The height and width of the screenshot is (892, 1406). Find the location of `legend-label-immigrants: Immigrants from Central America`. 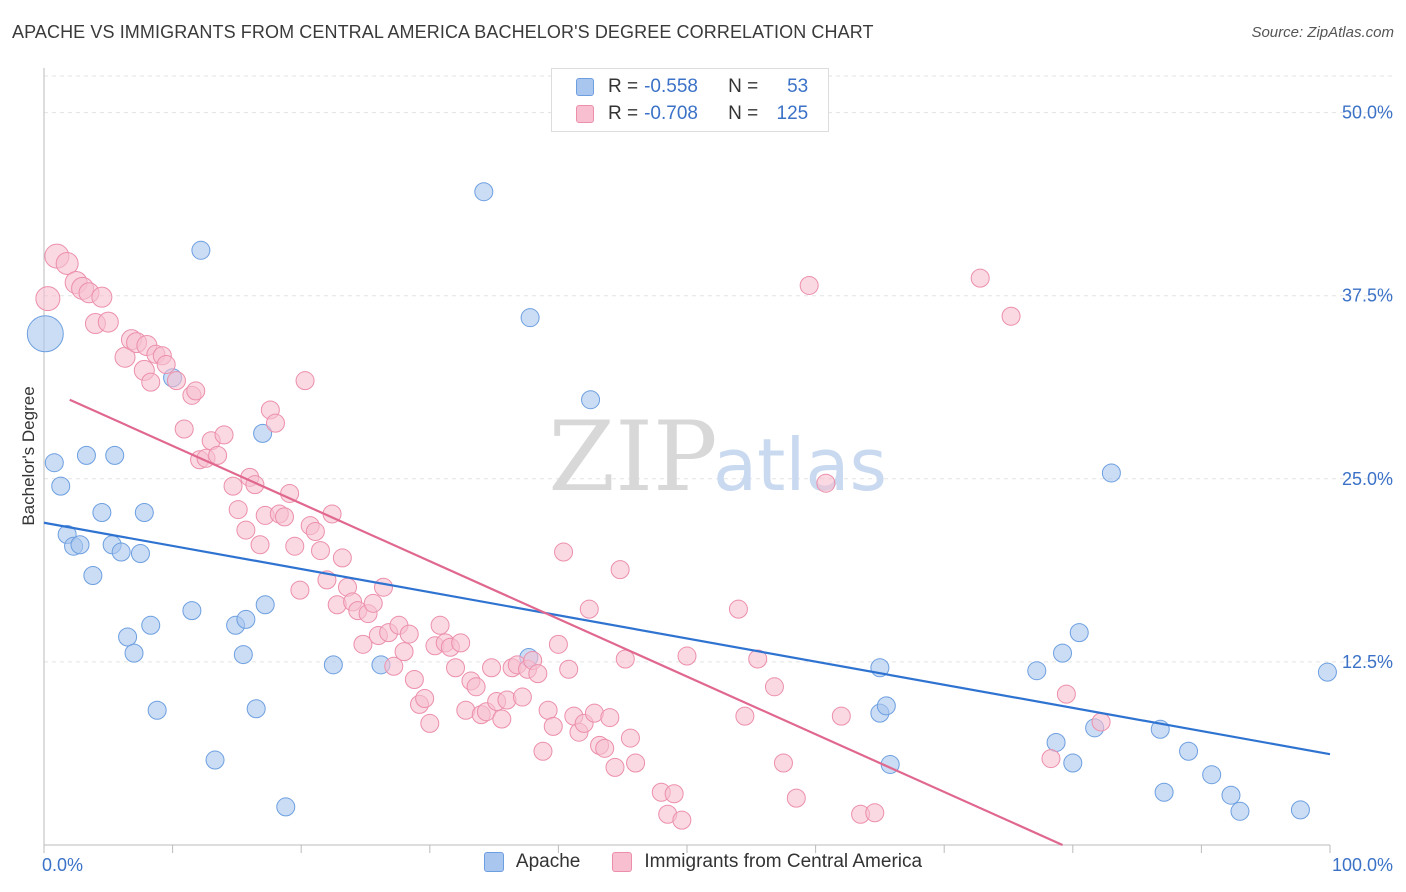

legend-label-immigrants: Immigrants from Central America is located at coordinates (783, 861).